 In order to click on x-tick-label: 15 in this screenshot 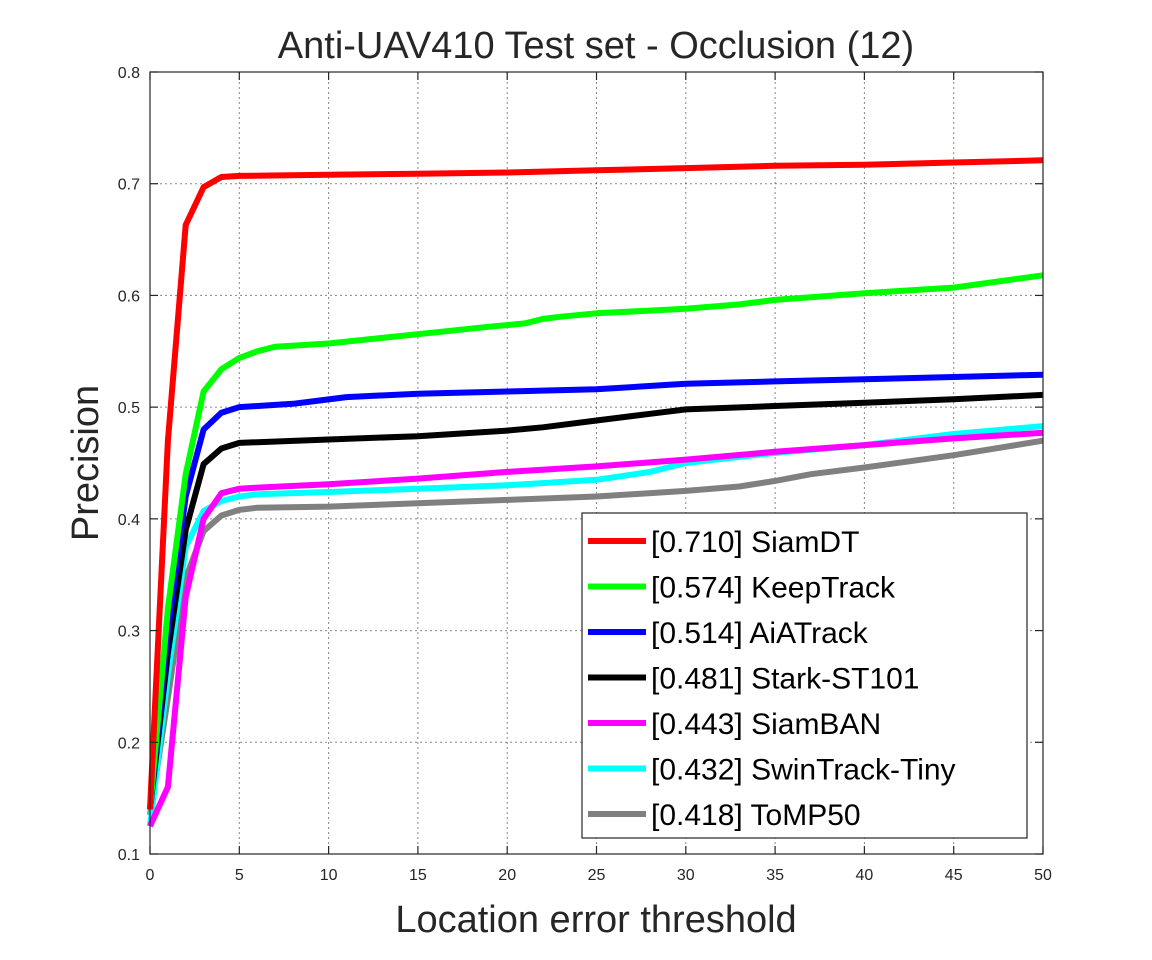, I will do `click(418, 875)`.